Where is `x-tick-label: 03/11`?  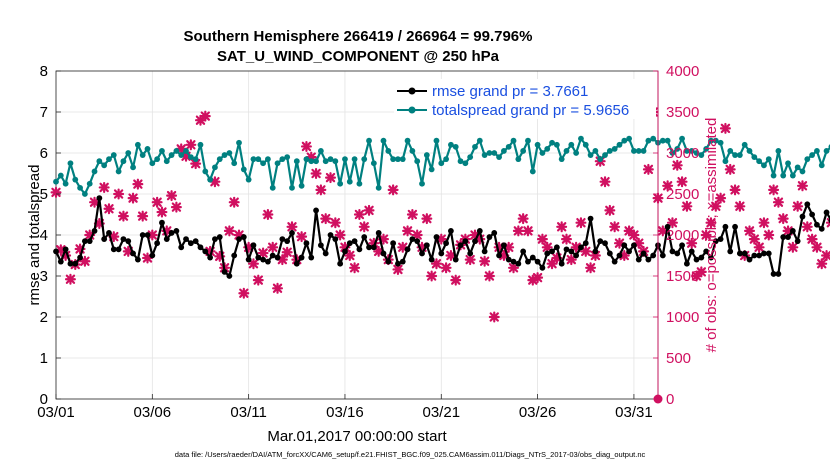
x-tick-label: 03/11 is located at coordinates (248, 412).